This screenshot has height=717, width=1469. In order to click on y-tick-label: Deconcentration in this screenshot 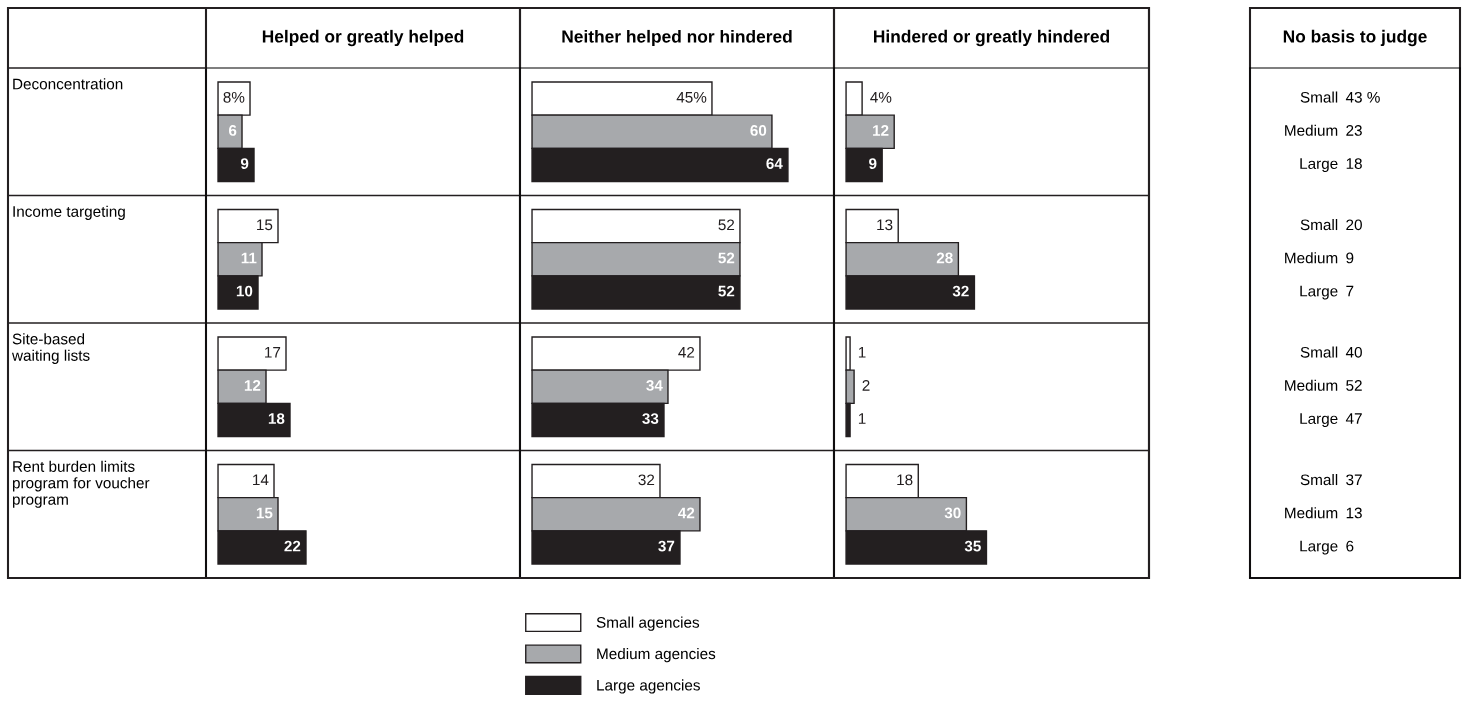, I will do `click(68, 84)`.